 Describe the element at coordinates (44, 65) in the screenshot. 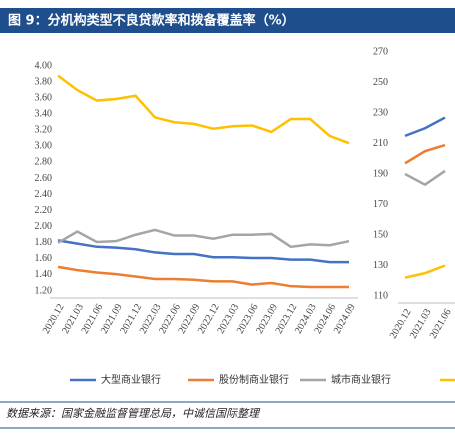

I see `y-tick-label: 4.00` at that location.